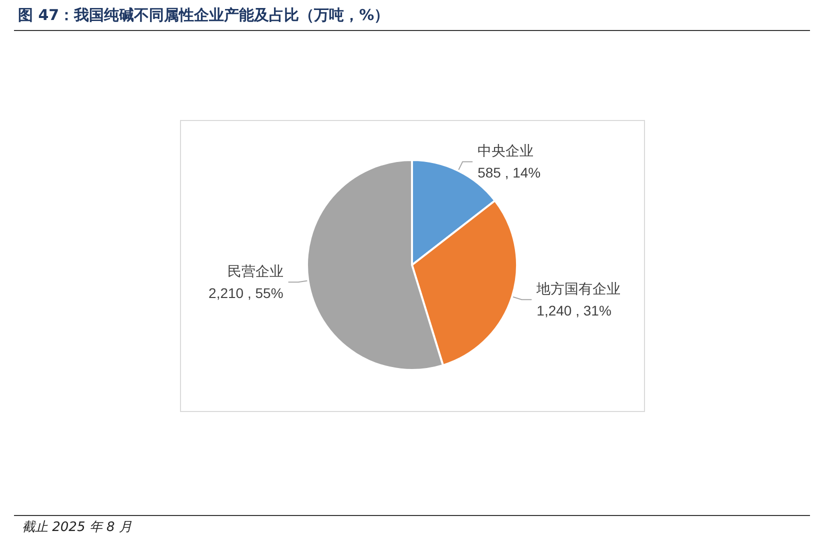 This screenshot has height=540, width=824. What do you see at coordinates (204, 15) in the screenshot?
I see `chart-title: 图 47：我国纯碱不同属性企业产能及占比（万吨，%）` at bounding box center [204, 15].